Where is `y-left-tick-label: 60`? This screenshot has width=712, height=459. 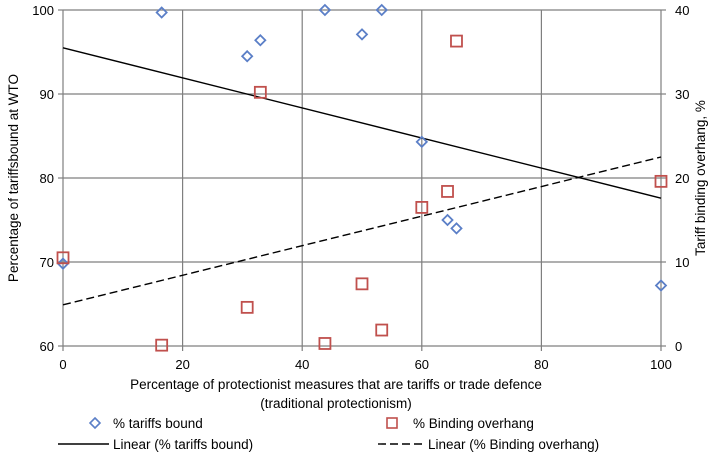 y-left-tick-label: 60 is located at coordinates (47, 346).